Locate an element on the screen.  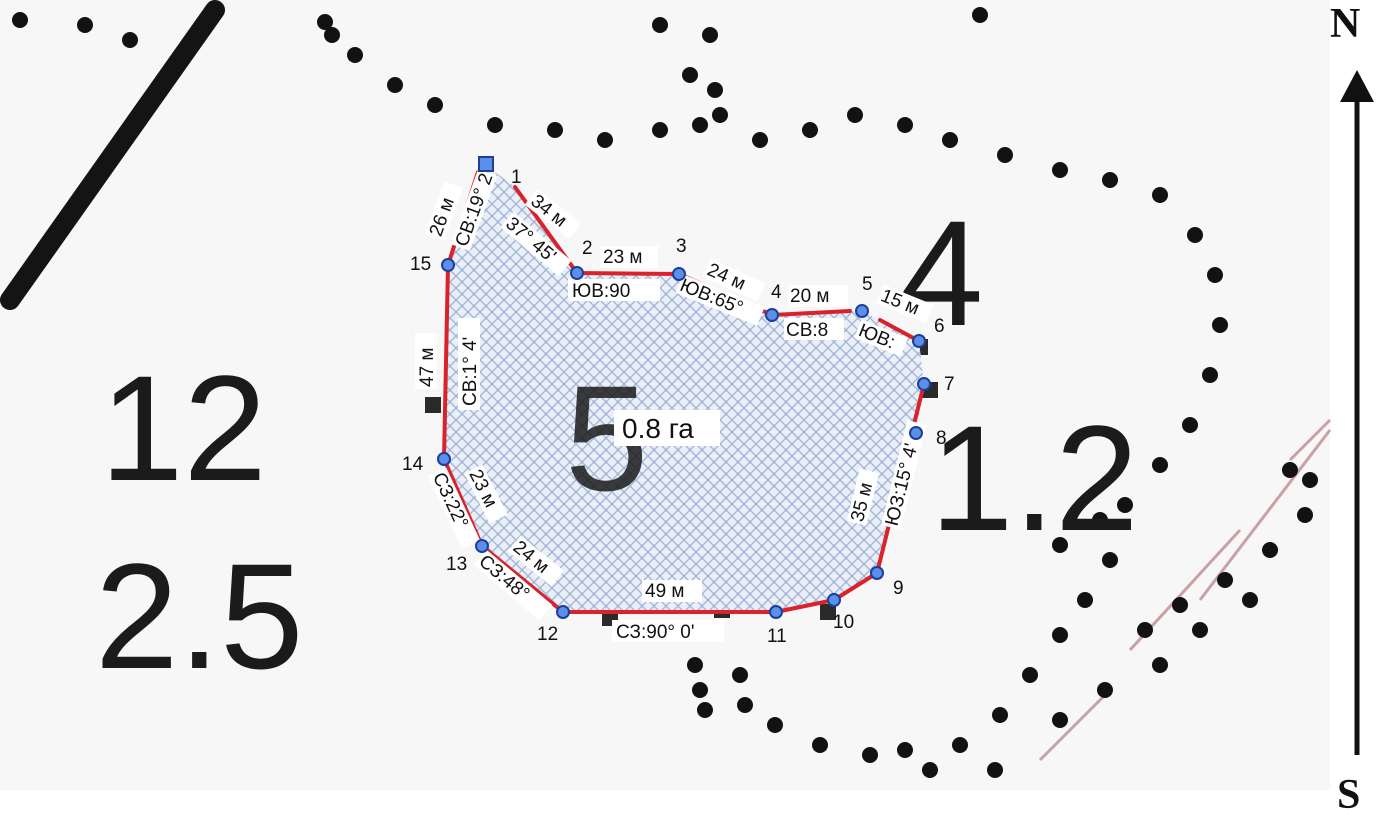
bearing-label-11-12: СЗ:90° 0' is located at coordinates (655, 632).